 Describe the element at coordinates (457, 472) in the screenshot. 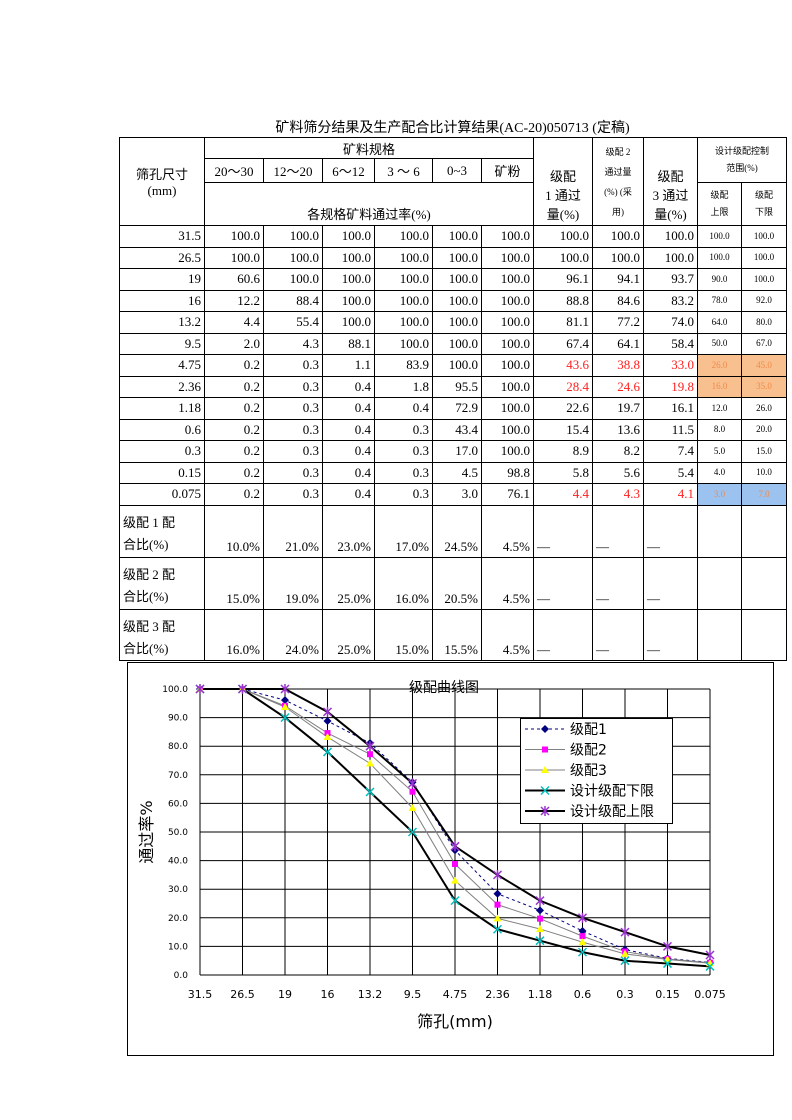

I see `table-cell: 4.5` at that location.